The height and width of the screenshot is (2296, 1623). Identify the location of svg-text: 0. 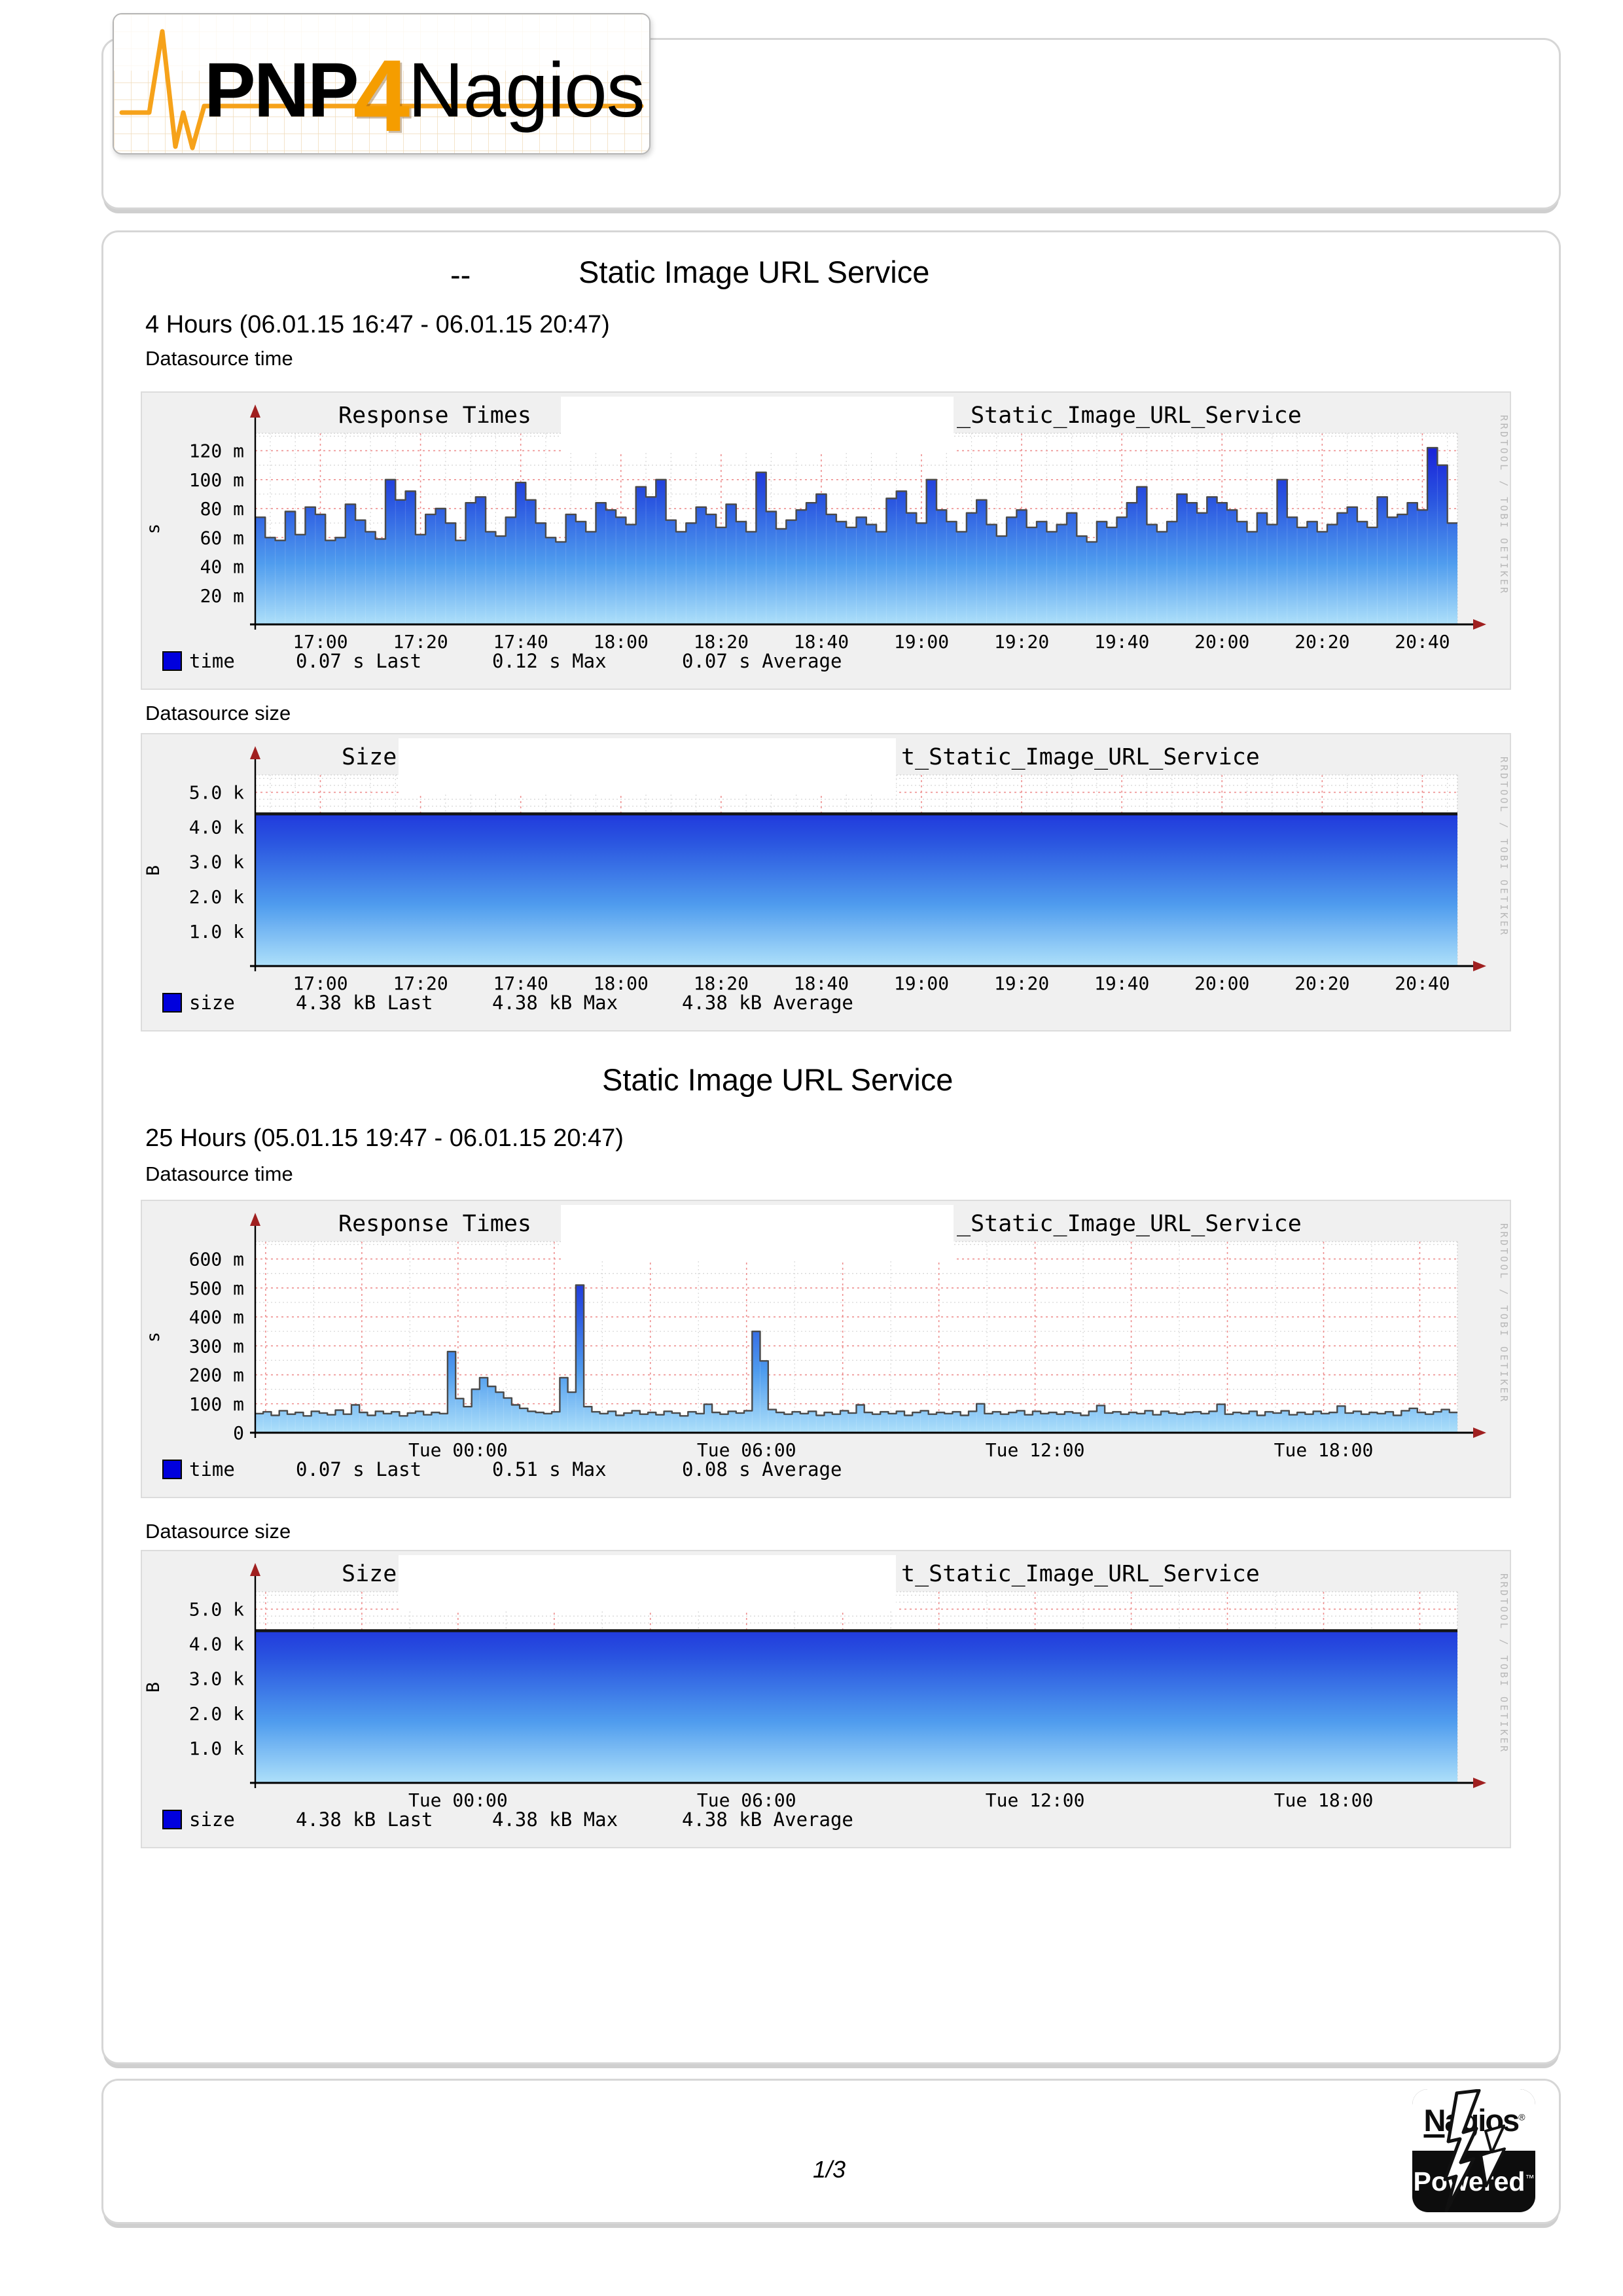
(238, 1433).